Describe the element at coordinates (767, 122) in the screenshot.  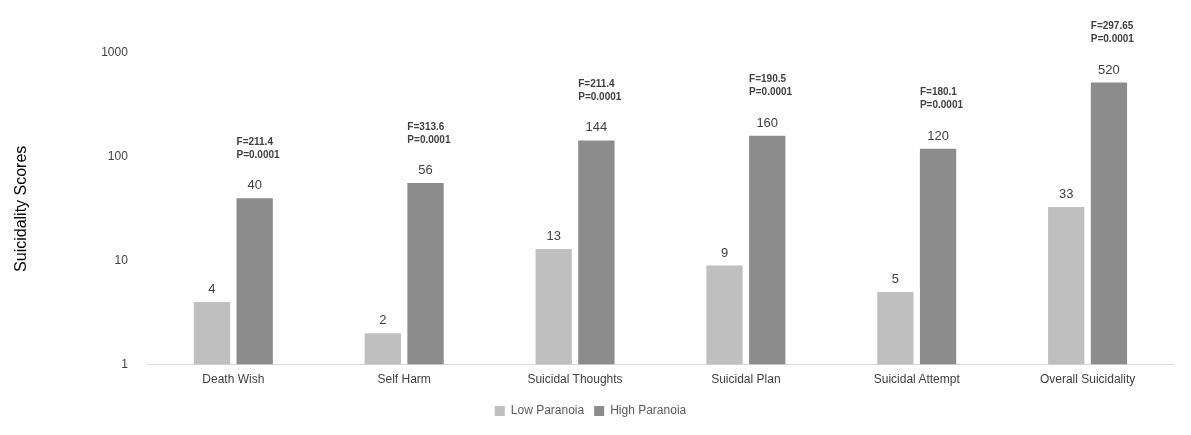
I see `data-label: 160` at that location.